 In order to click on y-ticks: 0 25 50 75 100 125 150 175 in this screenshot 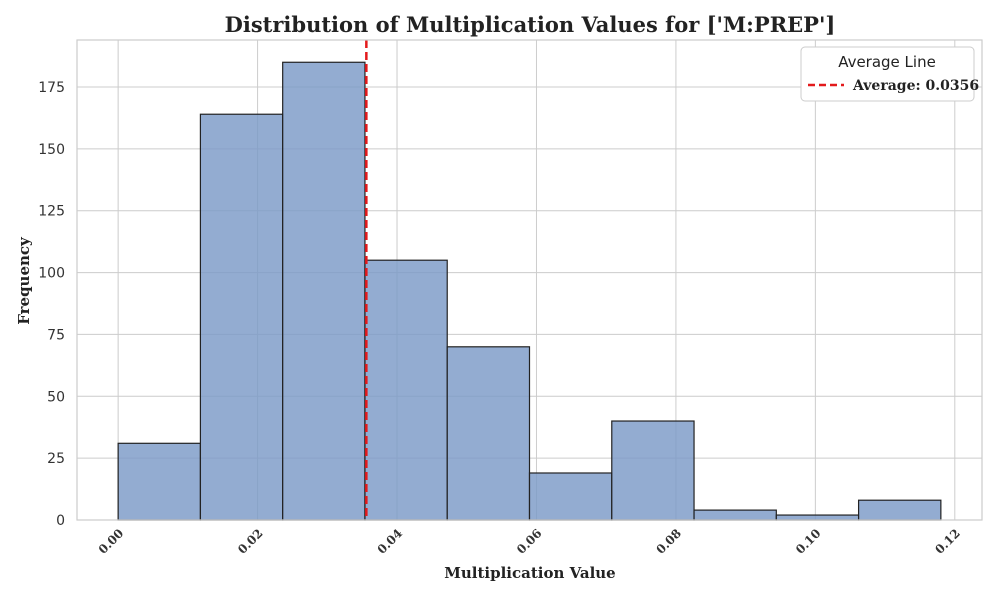, I will do `click(51, 304)`.